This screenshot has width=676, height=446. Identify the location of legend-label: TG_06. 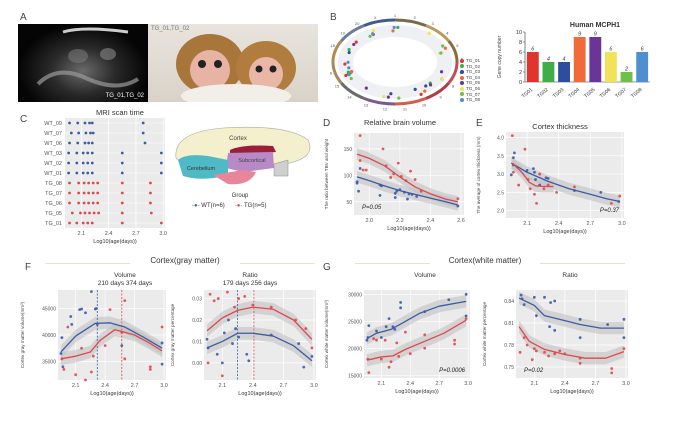
(473, 88).